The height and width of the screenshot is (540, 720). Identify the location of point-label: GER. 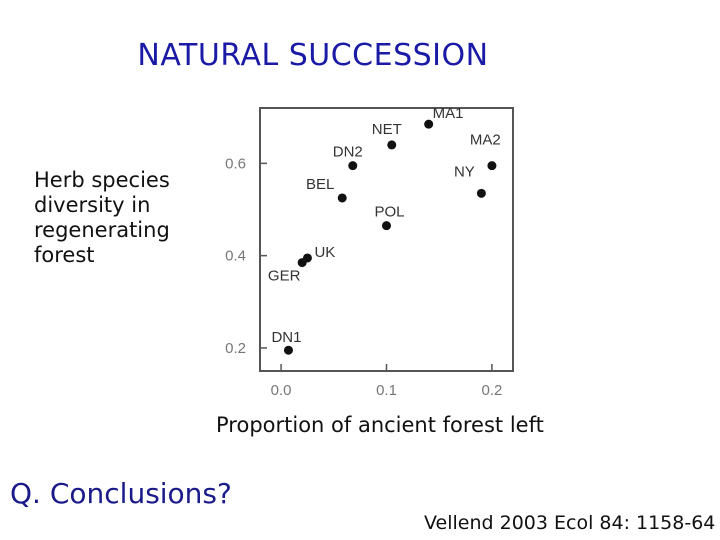
(284, 276).